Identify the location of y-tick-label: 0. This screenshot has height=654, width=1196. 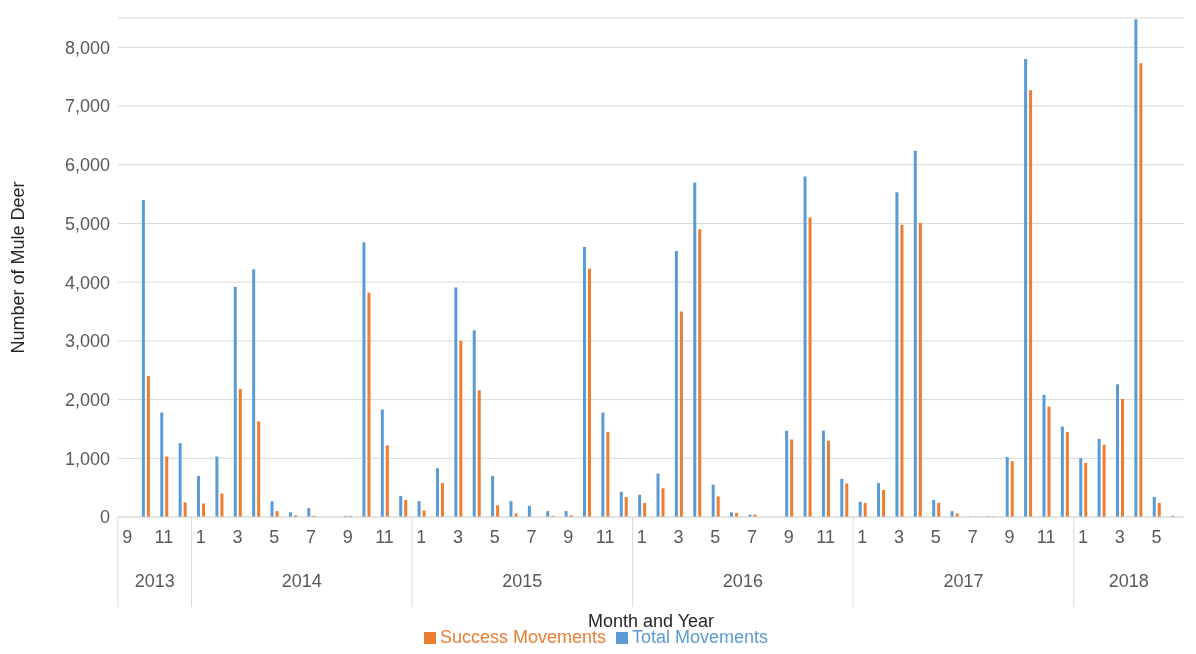
(104, 517).